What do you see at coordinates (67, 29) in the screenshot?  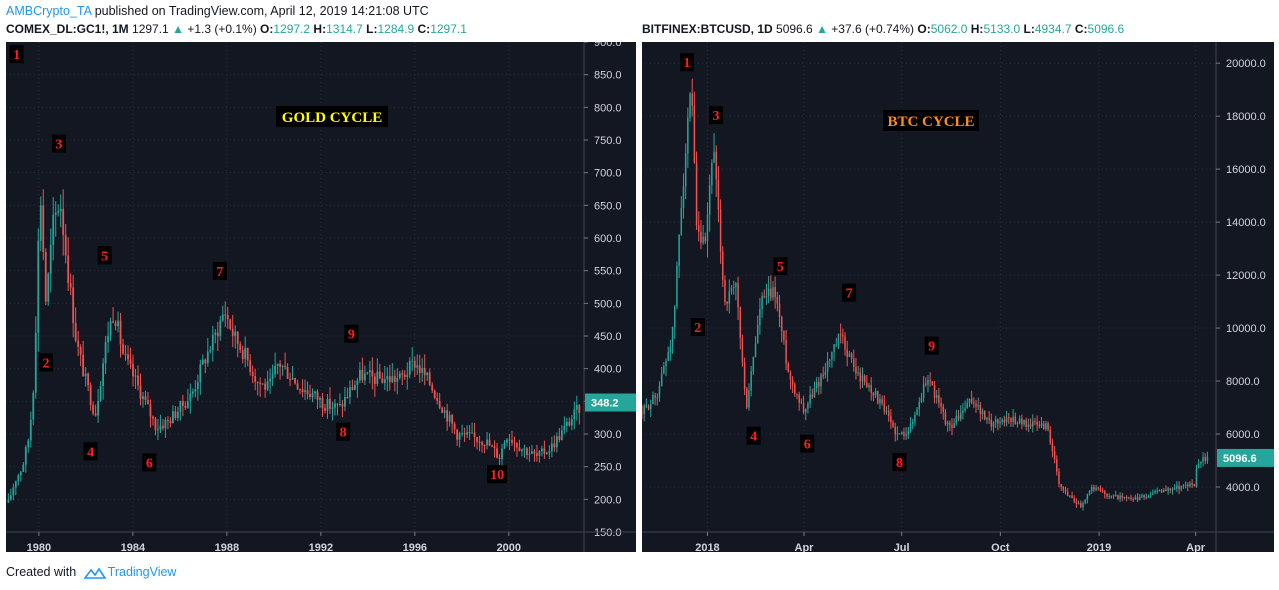 I see `gold-symbol: COMEX_DL:GC1!, 1M` at bounding box center [67, 29].